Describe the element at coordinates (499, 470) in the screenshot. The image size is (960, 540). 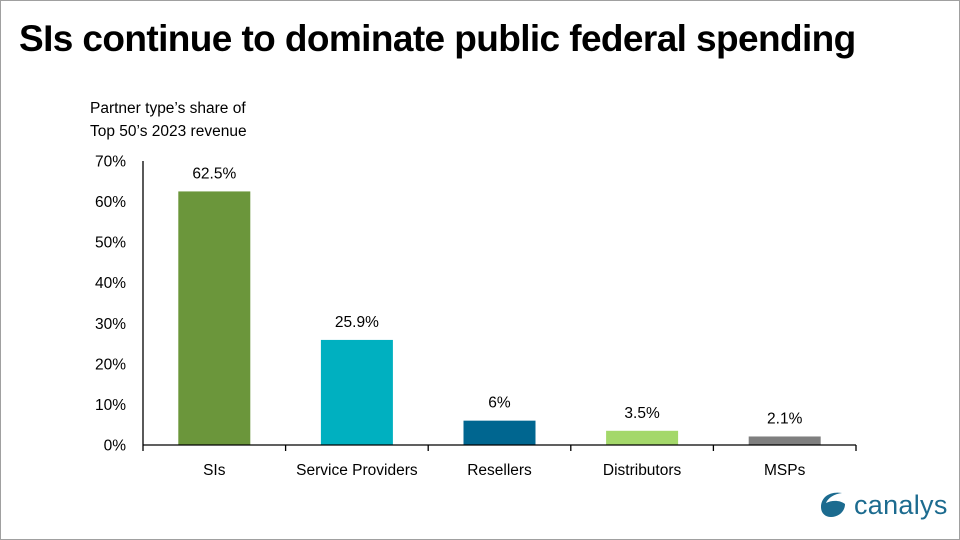
I see `category-label: Resellers` at that location.